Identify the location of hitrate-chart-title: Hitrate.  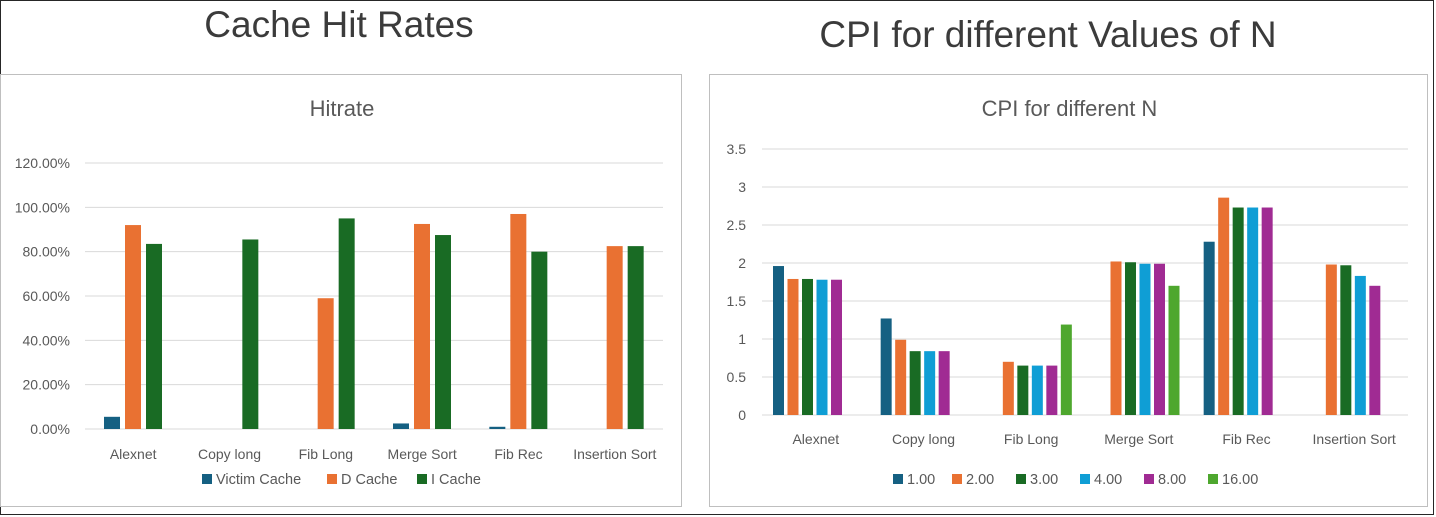
(342, 108).